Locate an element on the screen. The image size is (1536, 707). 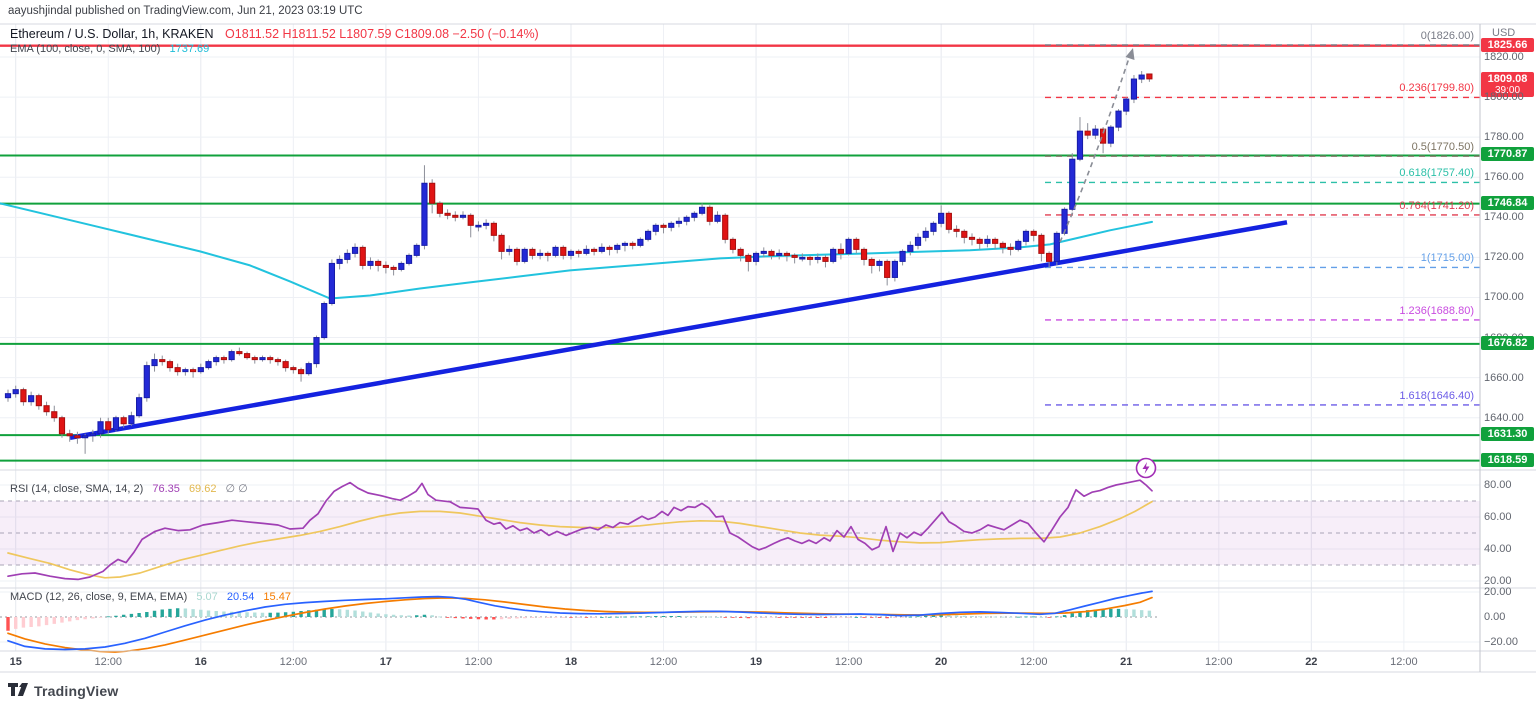
time-axis-label: 18 is located at coordinates (571, 662).